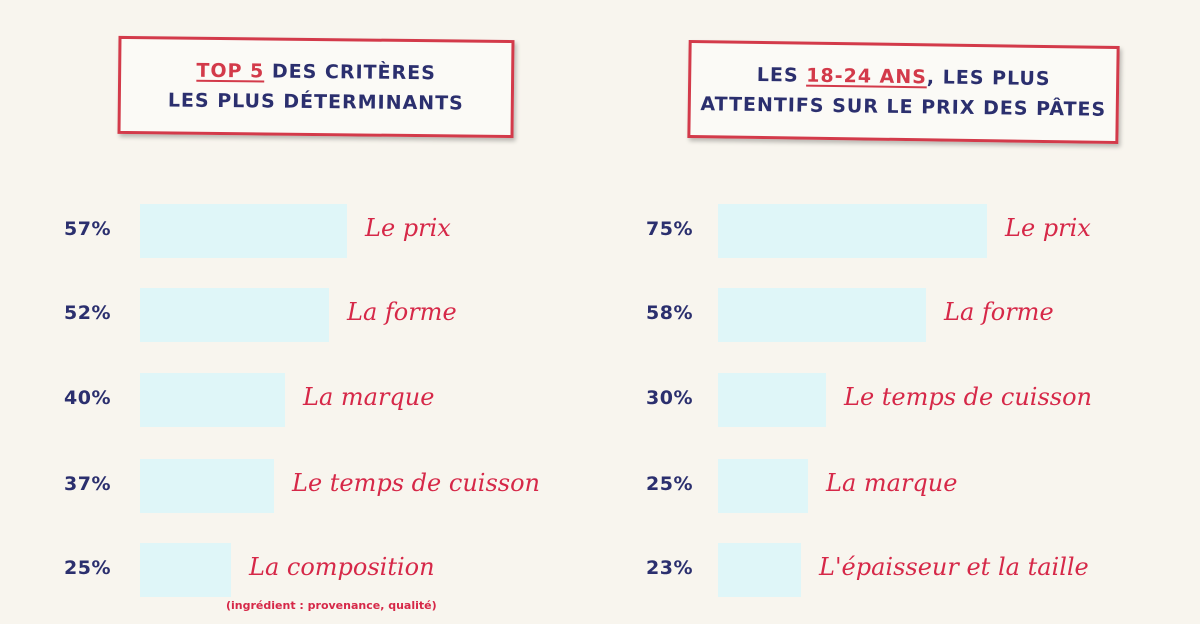  What do you see at coordinates (416, 483) in the screenshot?
I see `left-category-label-4: Le temps de cuisson` at bounding box center [416, 483].